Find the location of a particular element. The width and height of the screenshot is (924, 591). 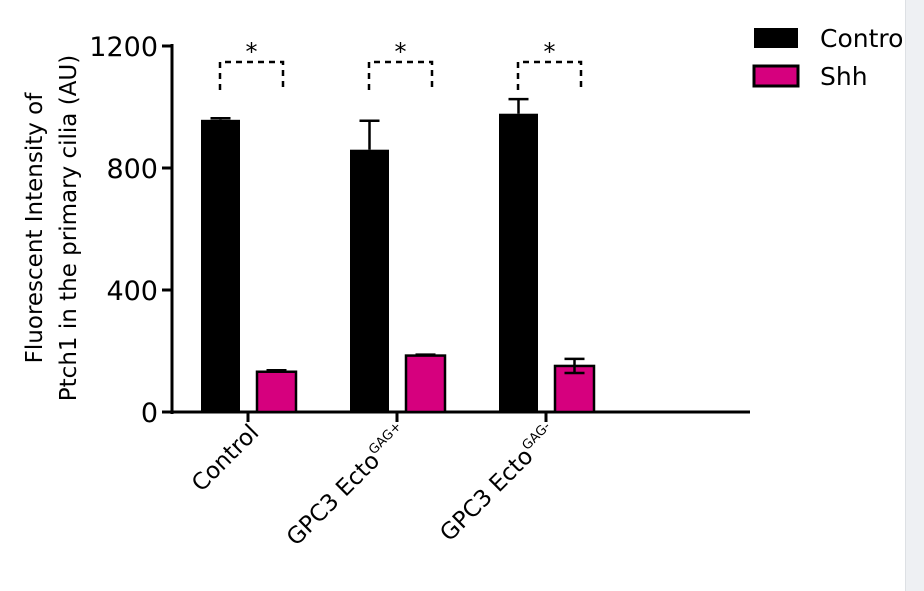

x-tick-label-superscript: GAG+ is located at coordinates (385, 438).